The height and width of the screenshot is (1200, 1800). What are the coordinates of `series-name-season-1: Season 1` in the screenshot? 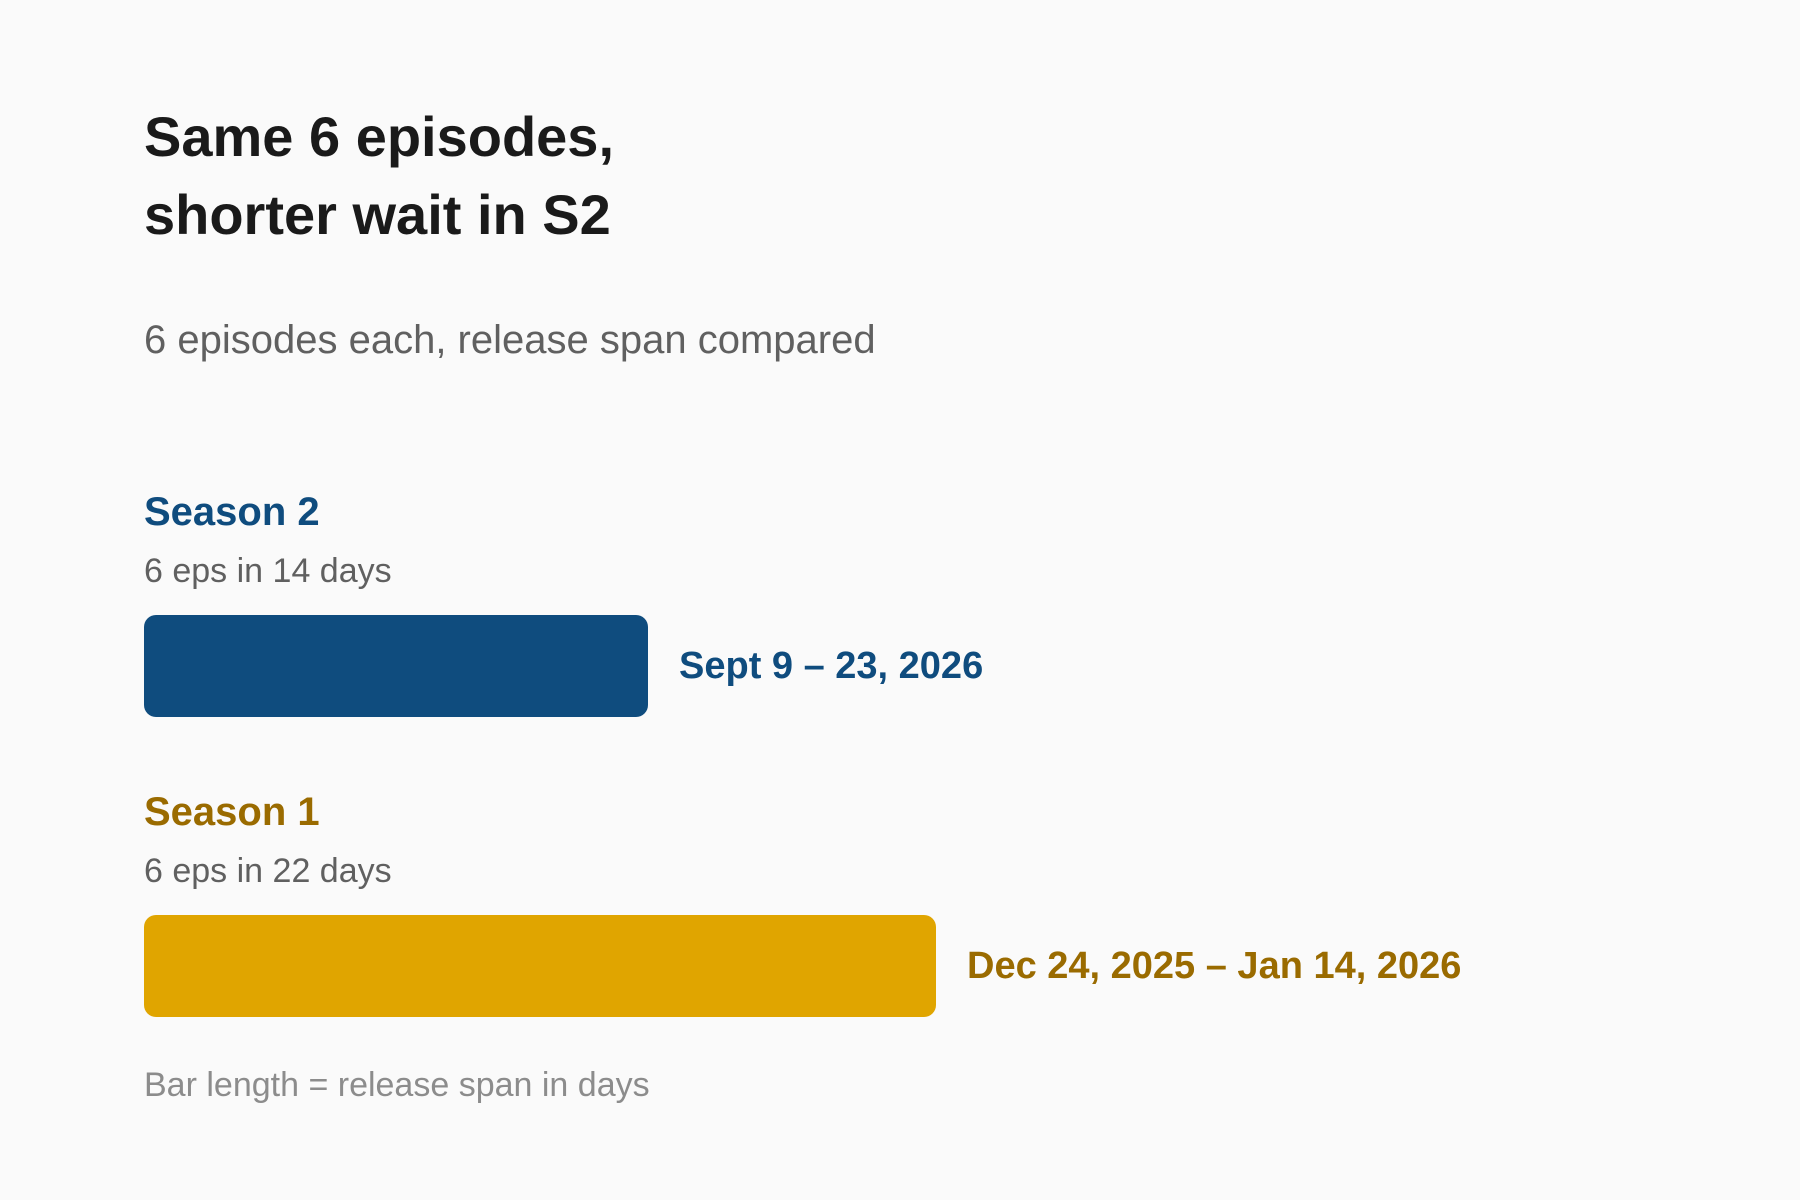 It's located at (232, 812).